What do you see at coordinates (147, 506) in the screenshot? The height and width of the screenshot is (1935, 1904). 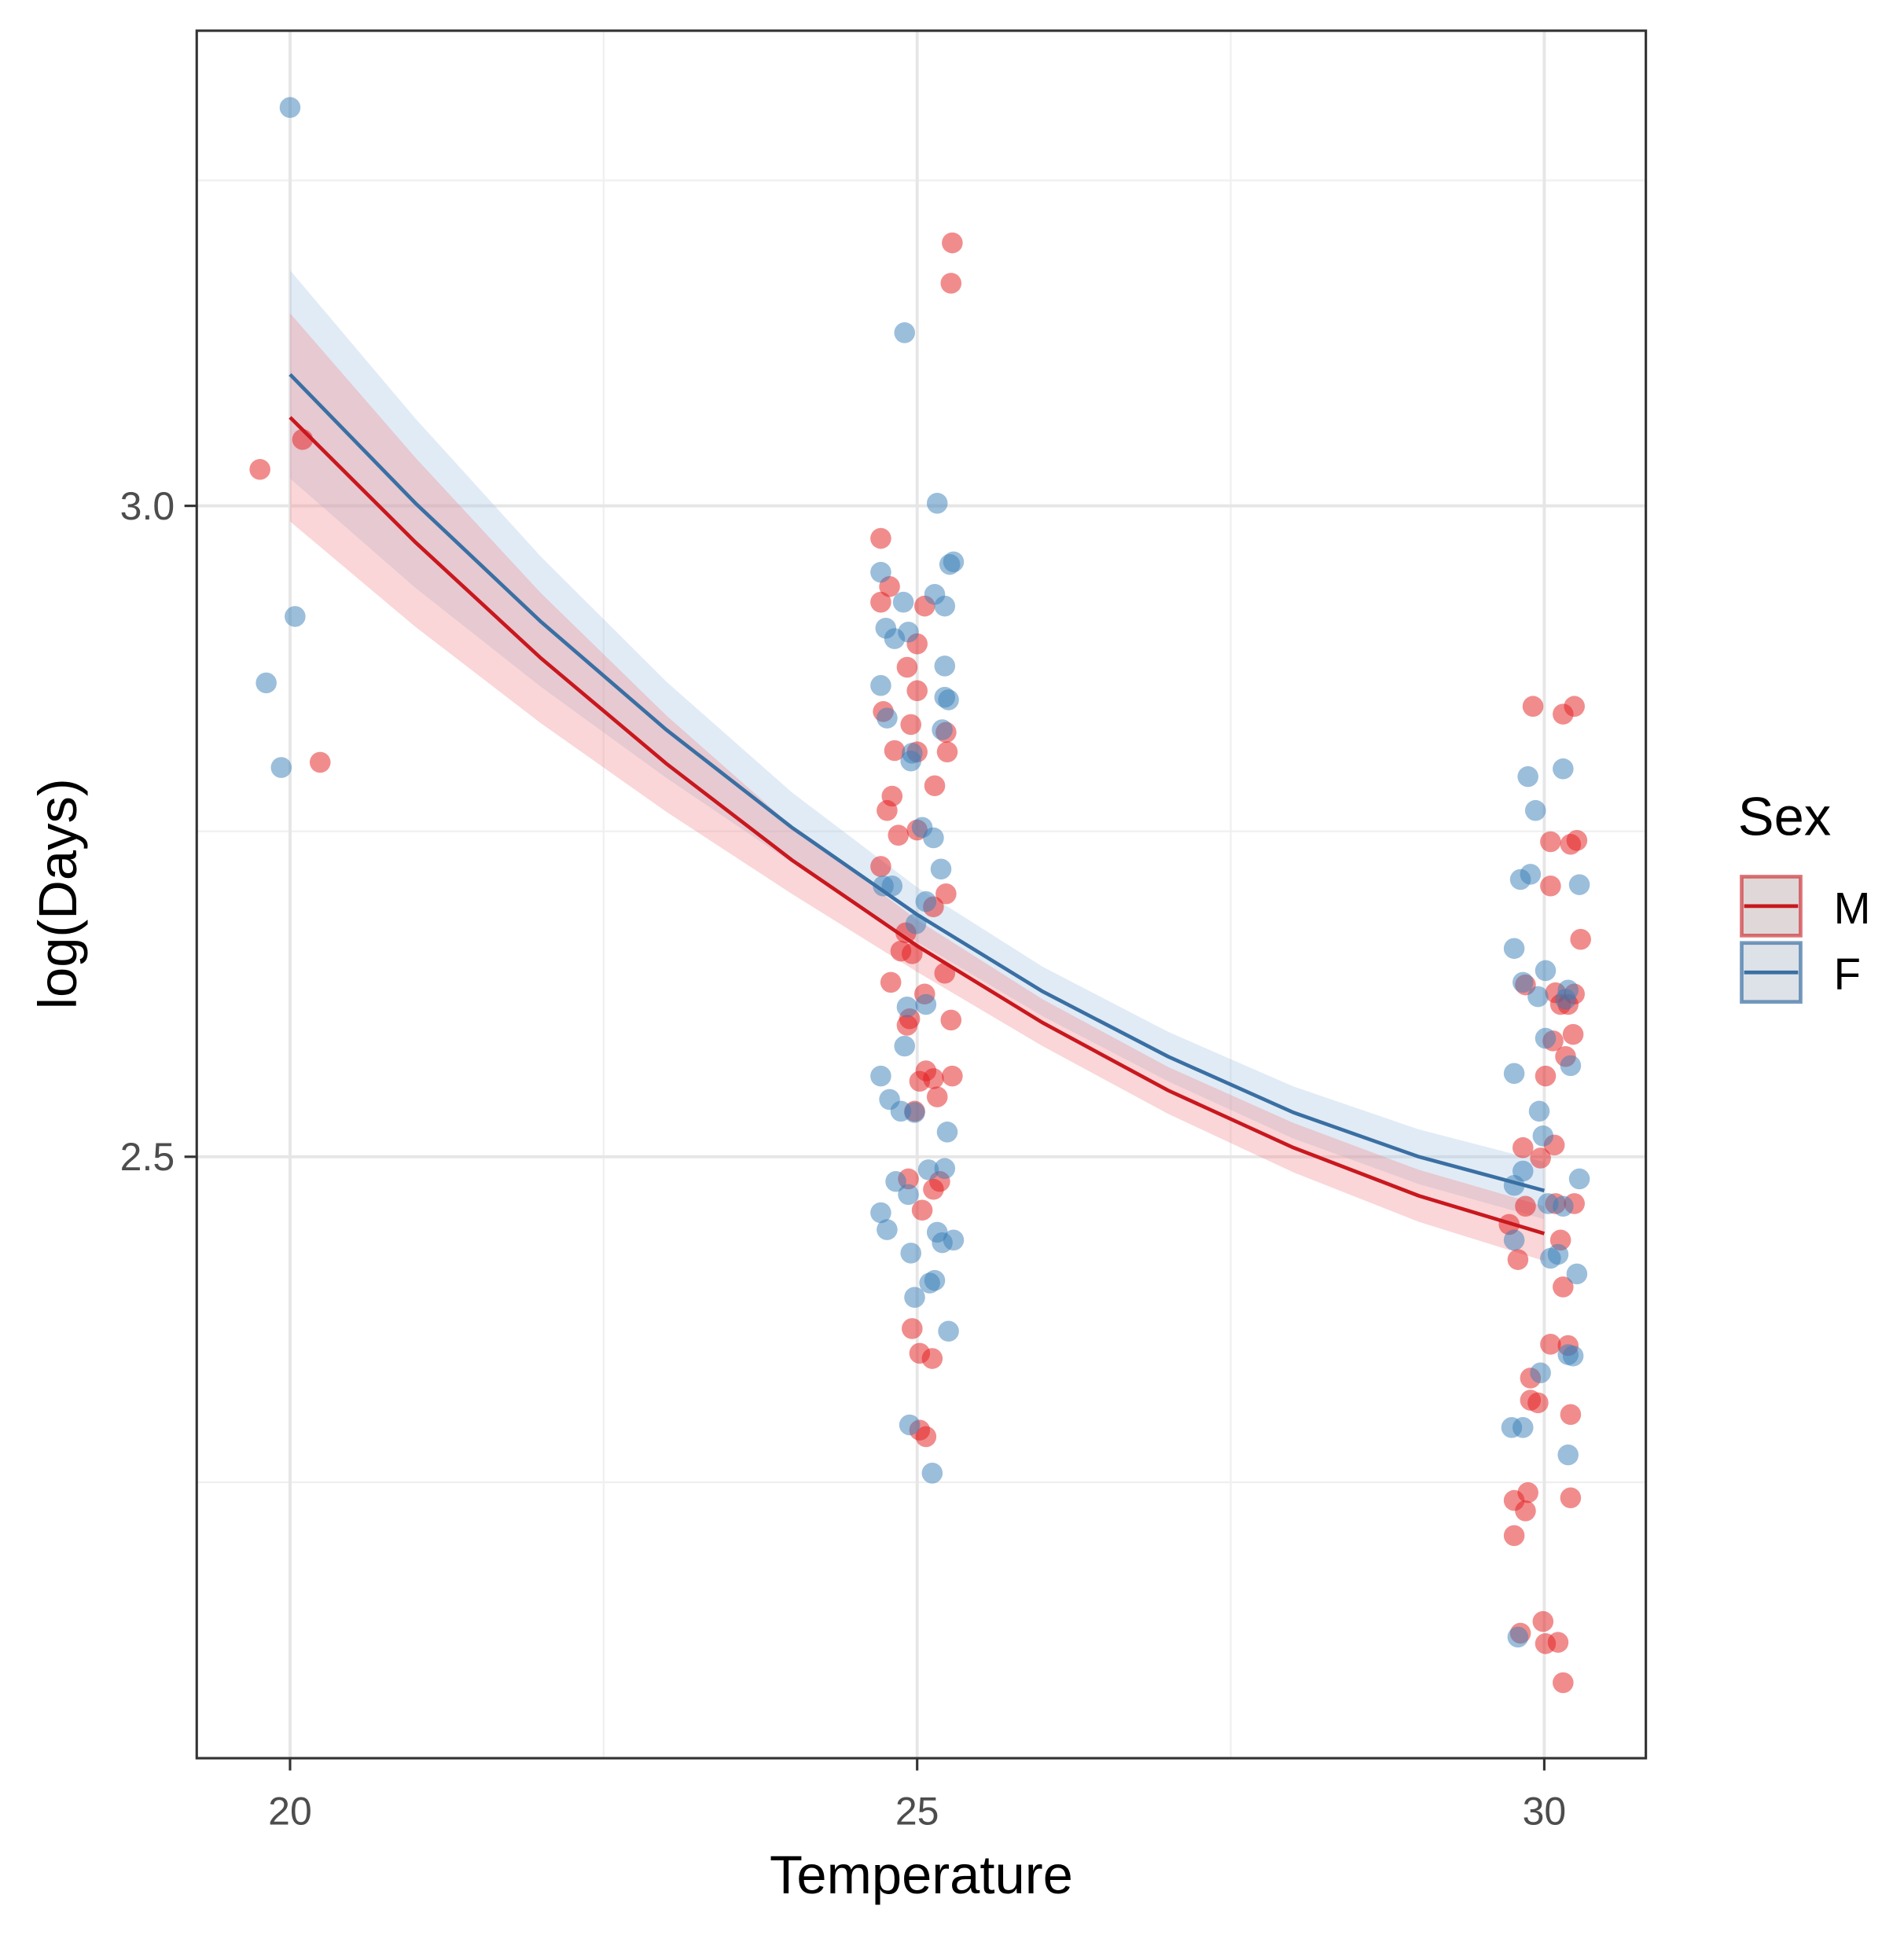 I see `y-tick-label: 3.0` at bounding box center [147, 506].